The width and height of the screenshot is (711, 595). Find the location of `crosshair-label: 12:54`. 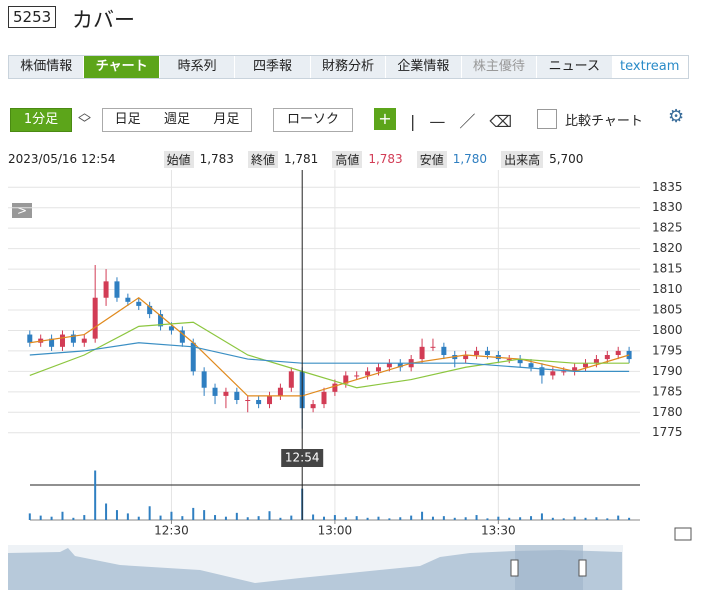

crosshair-label: 12:54 is located at coordinates (302, 458).